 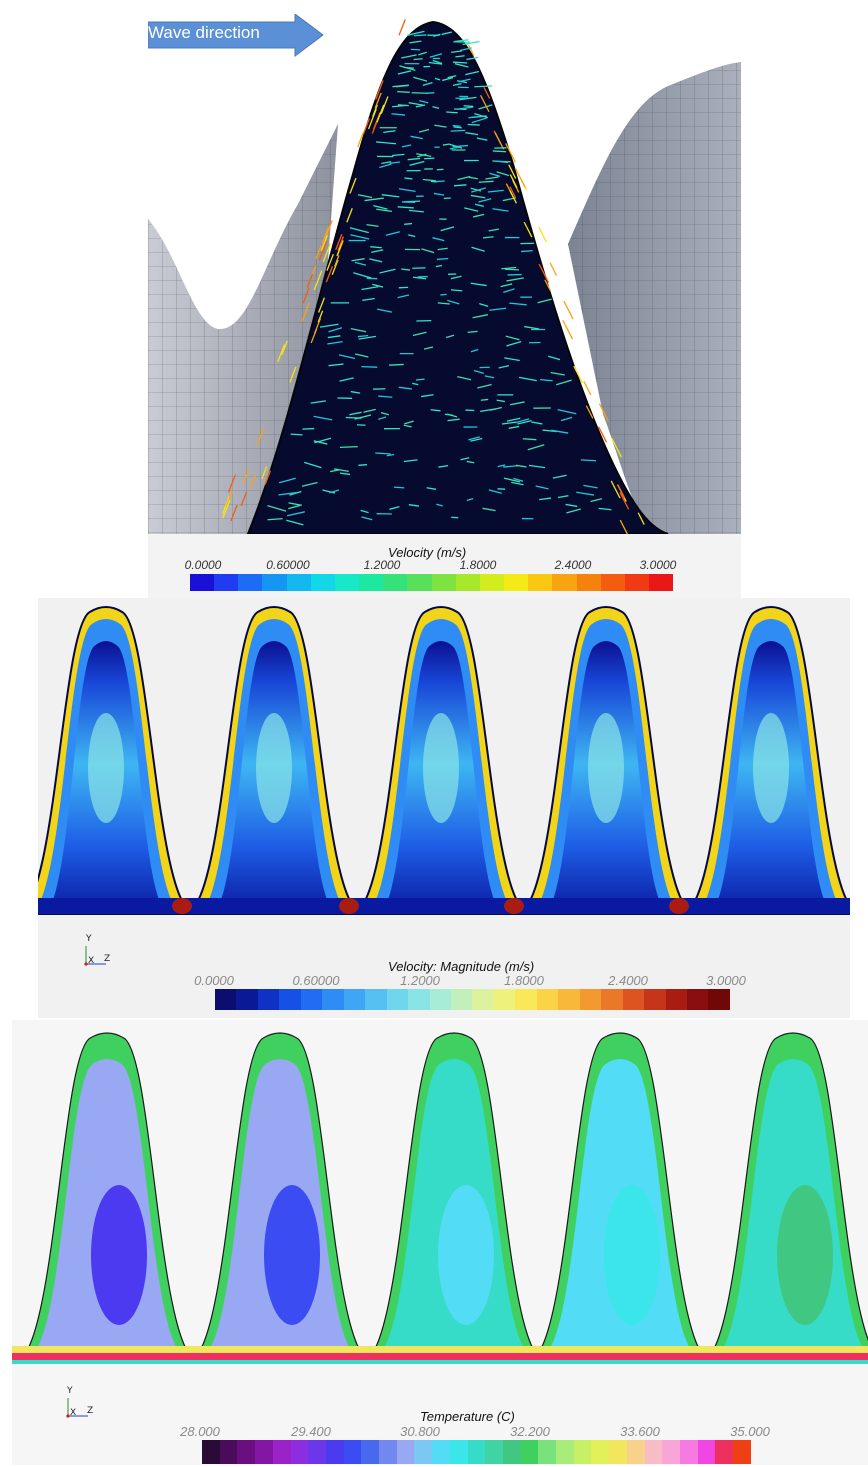 I want to click on colorbar-tick: 0.0000, so click(x=203, y=565).